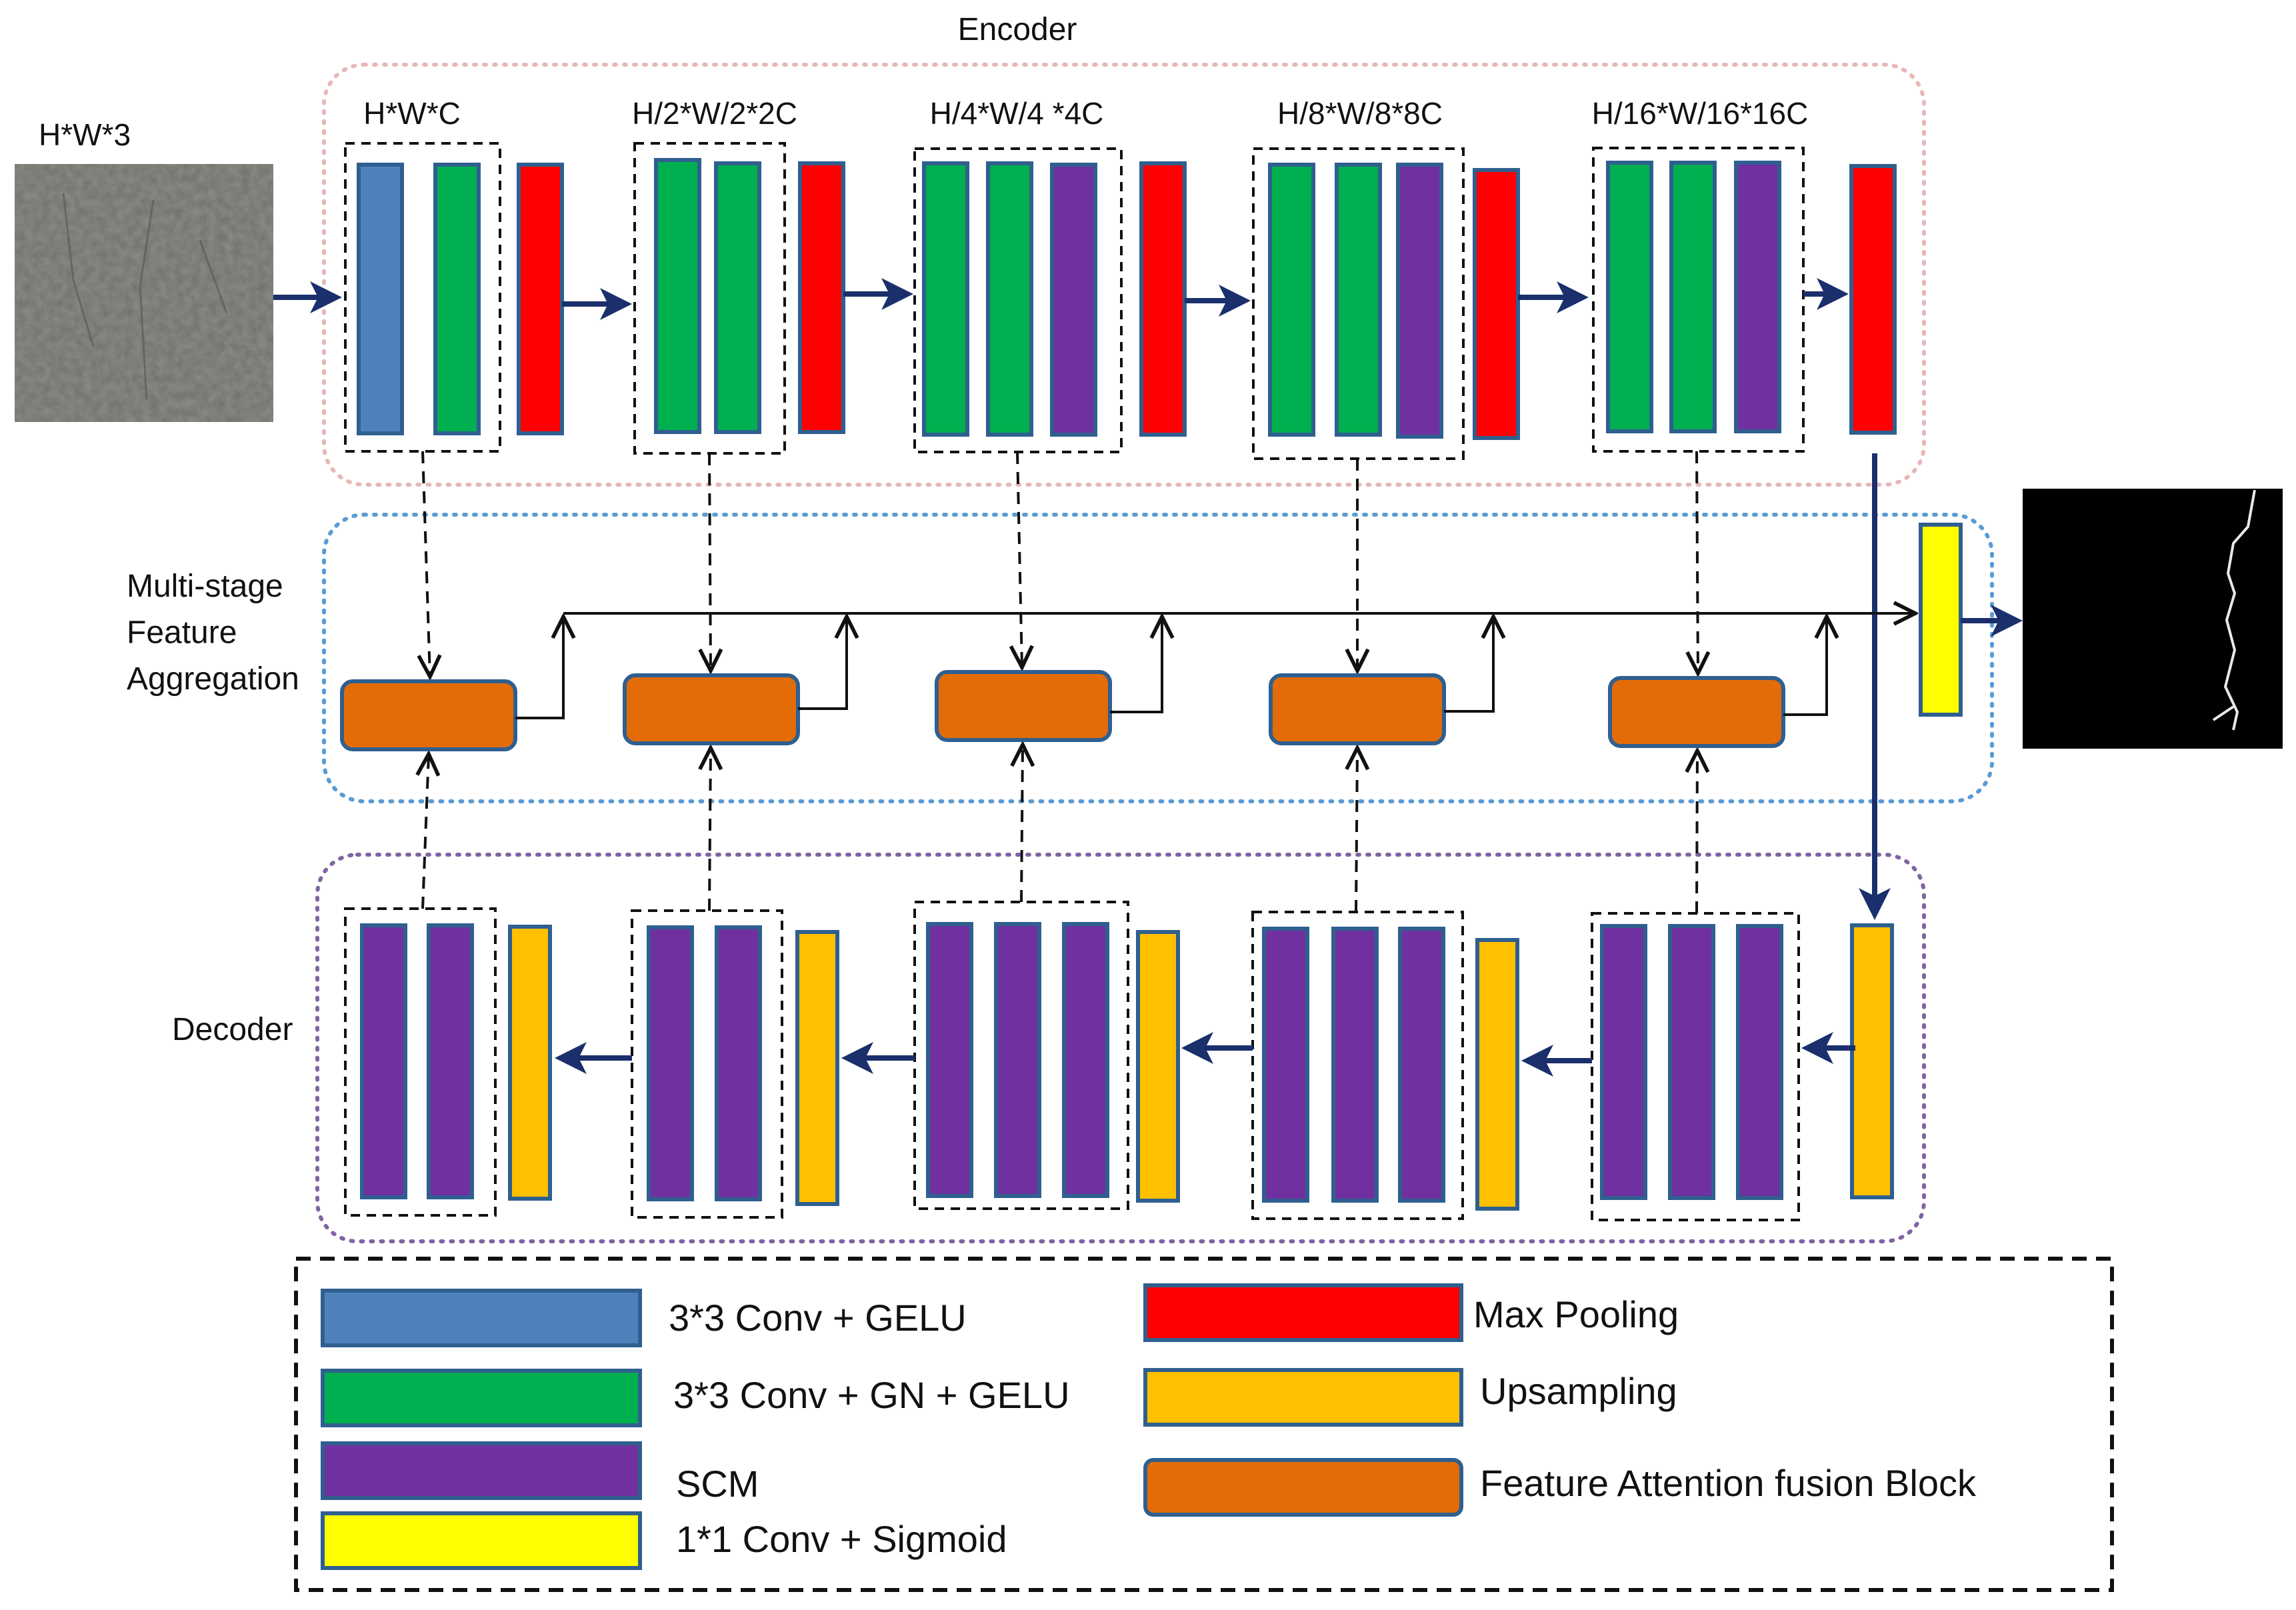  Describe the element at coordinates (85, 134) in the screenshot. I see `input-label: H*W*3` at that location.